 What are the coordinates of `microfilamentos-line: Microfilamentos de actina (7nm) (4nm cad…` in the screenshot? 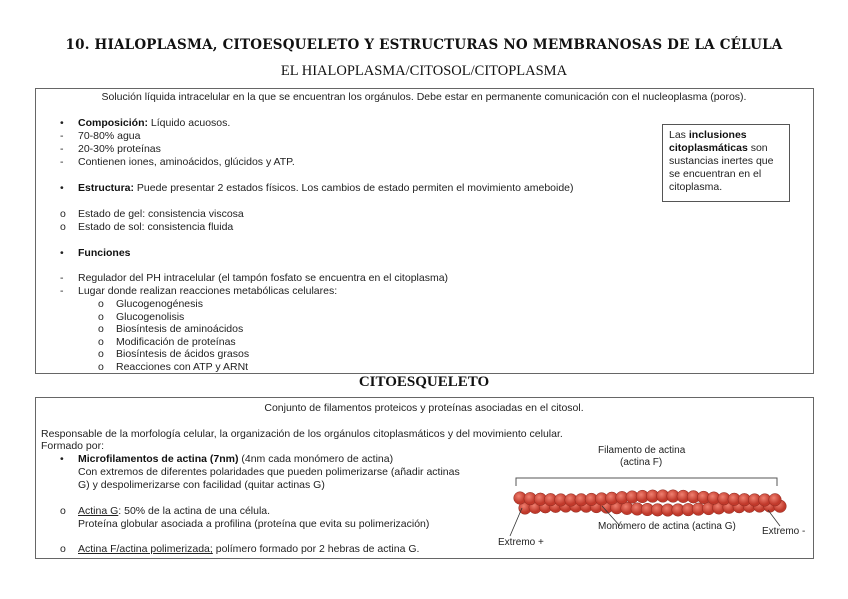 It's located at (236, 459).